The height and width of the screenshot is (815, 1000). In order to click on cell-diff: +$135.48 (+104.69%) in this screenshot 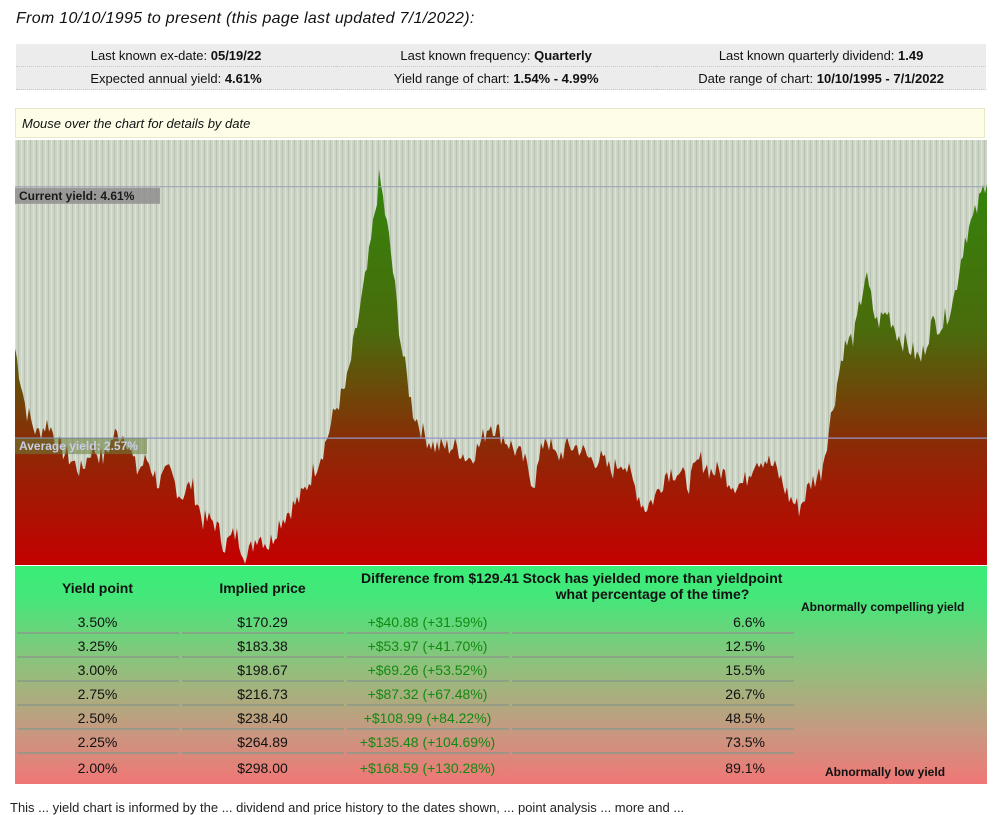, I will do `click(427, 742)`.